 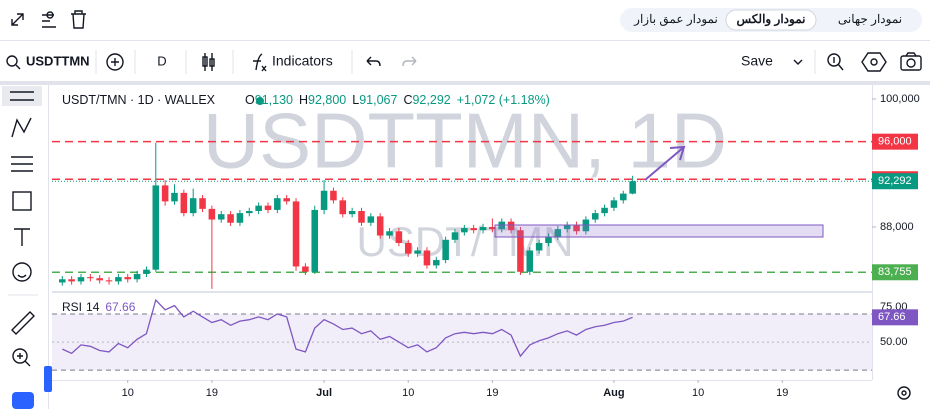 What do you see at coordinates (21, 357) in the screenshot?
I see `zoom-tool` at bounding box center [21, 357].